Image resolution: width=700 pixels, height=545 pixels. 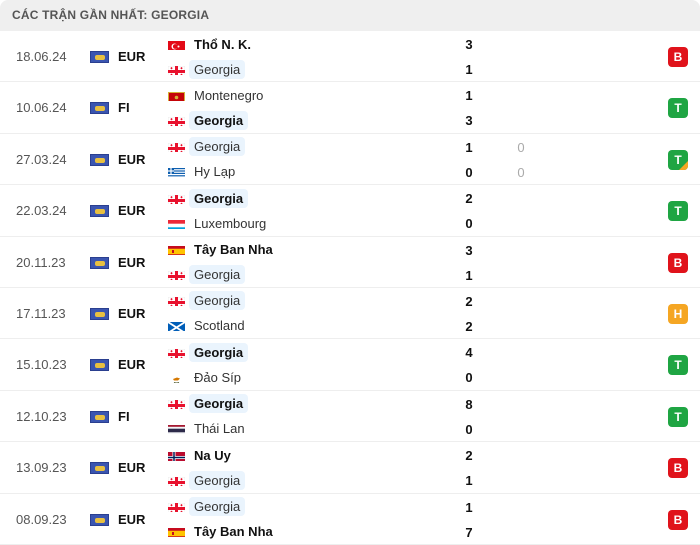 I want to click on scotland-flag-icon, so click(x=176, y=326).